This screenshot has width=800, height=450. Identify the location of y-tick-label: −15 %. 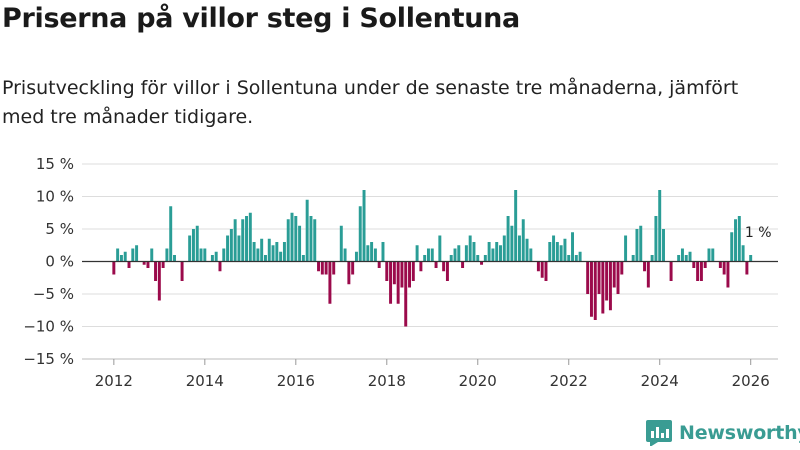
(48, 359).